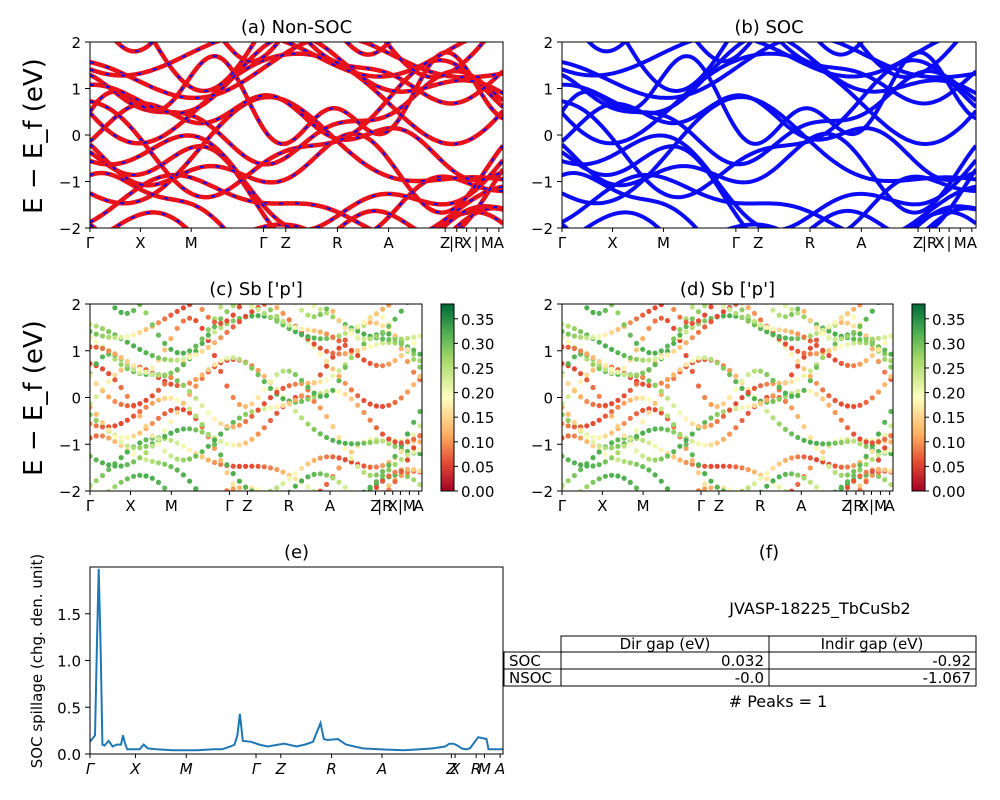 Image resolution: width=1000 pixels, height=800 pixels. Describe the element at coordinates (847, 506) in the screenshot. I see `kpoint-label: Z` at that location.